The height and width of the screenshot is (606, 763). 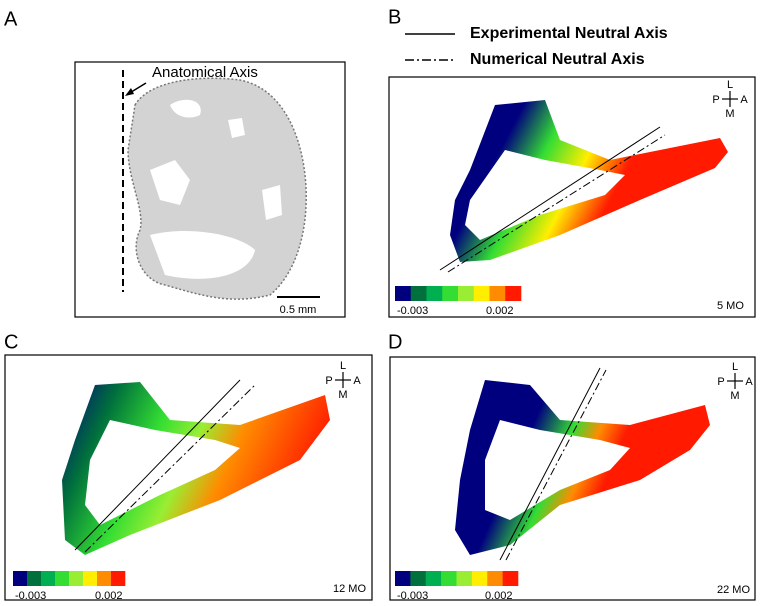 I want to click on age-label: 22 MO, so click(x=733, y=590).